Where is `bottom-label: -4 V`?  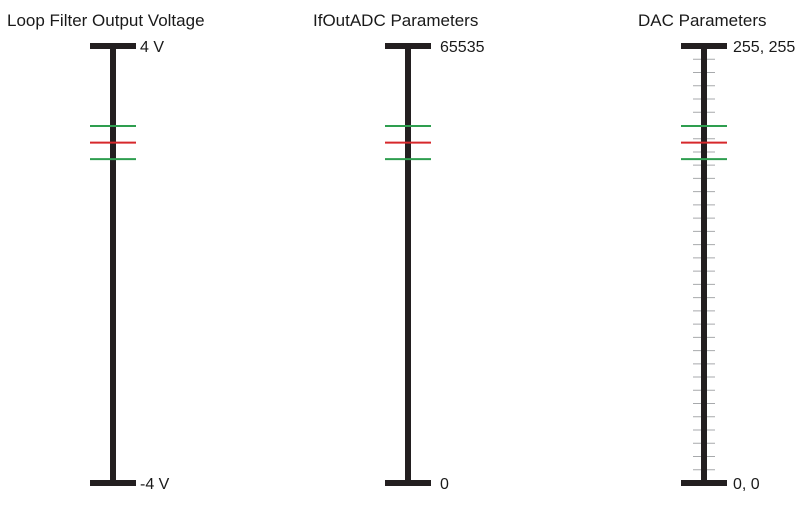
bottom-label: -4 V is located at coordinates (155, 484).